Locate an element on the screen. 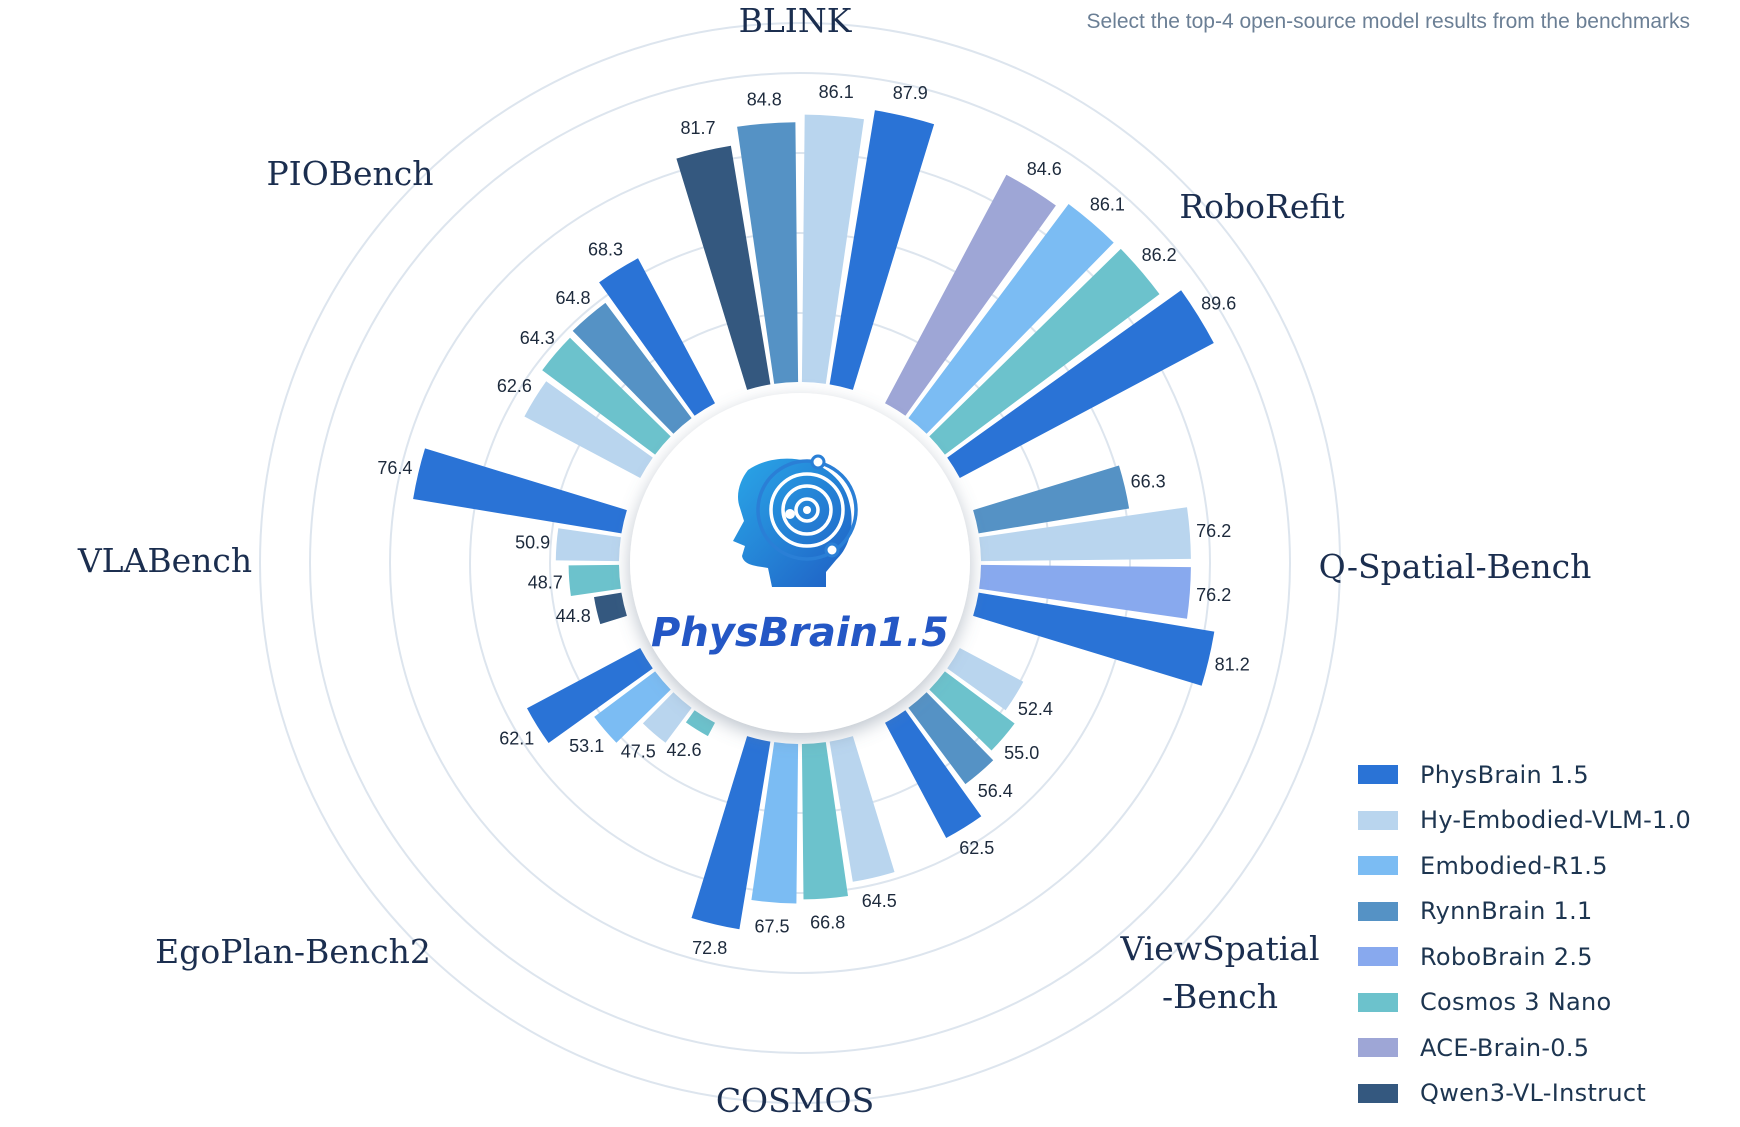  legend-item: RynnBrain 1.1 is located at coordinates (1524, 912).